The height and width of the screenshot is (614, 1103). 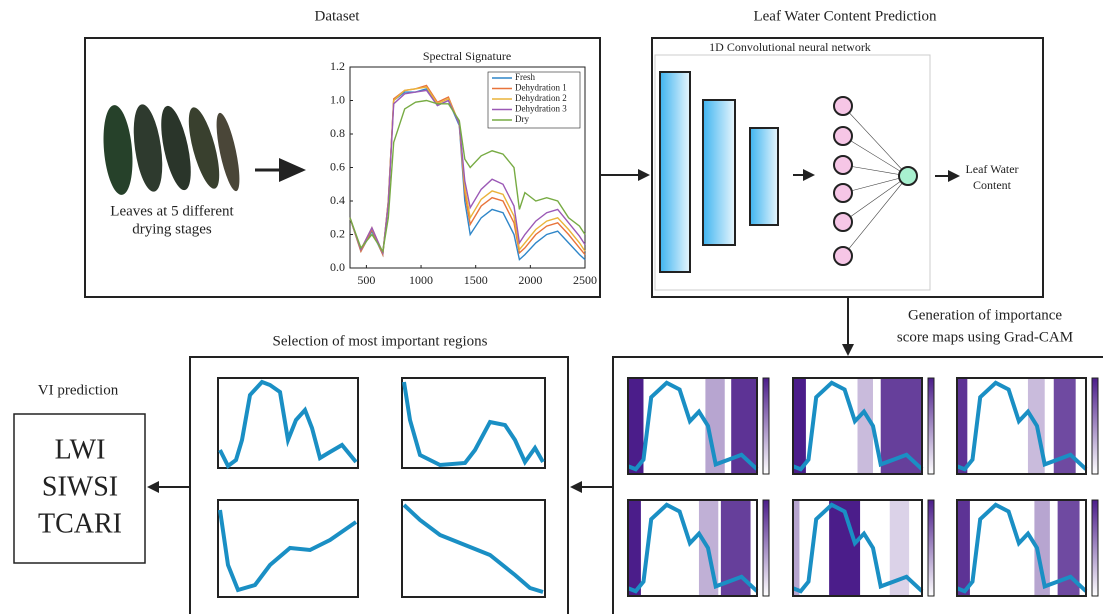 I want to click on vi-title: VI prediction, so click(x=78, y=390).